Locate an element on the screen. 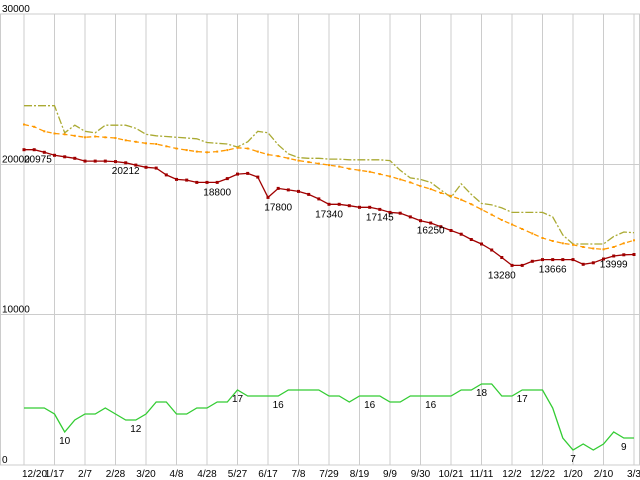 The height and width of the screenshot is (480, 640). x-axis-tick-label: 1/20 is located at coordinates (573, 474).